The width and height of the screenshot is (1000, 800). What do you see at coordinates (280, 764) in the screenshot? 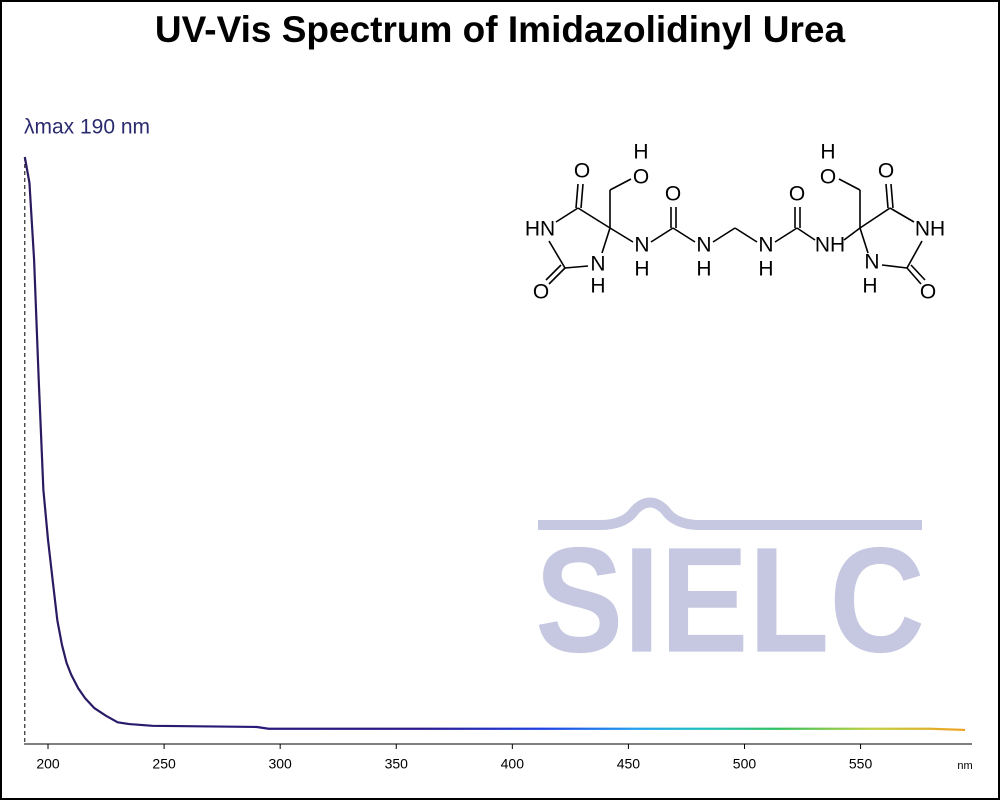
I see `x-tick-label: 300` at bounding box center [280, 764].